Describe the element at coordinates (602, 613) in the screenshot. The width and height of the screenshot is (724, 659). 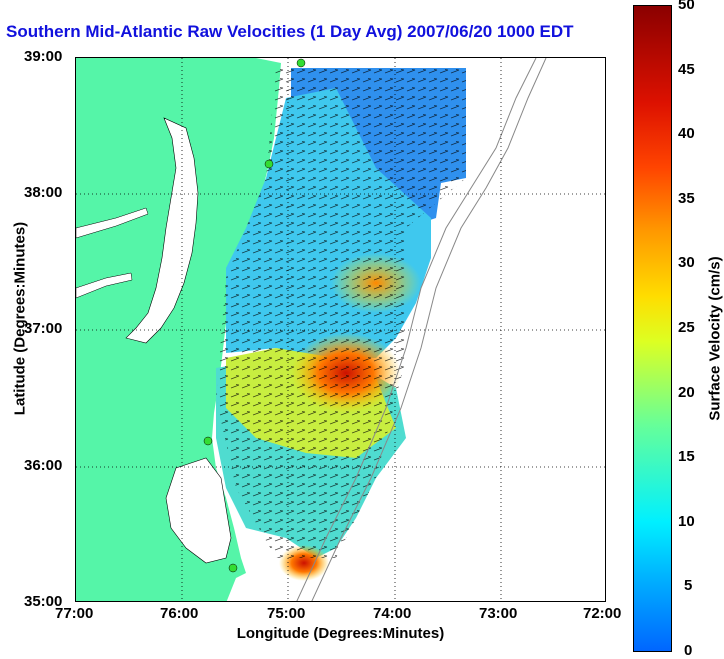
I see `x-tick: 72:00` at that location.